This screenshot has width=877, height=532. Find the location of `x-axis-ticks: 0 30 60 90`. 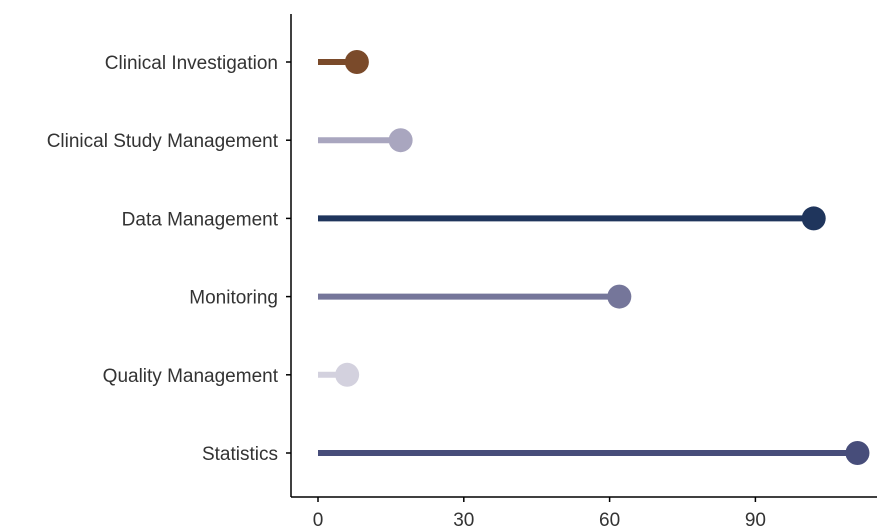

x-axis-ticks: 0 30 60 90 is located at coordinates (539, 514).